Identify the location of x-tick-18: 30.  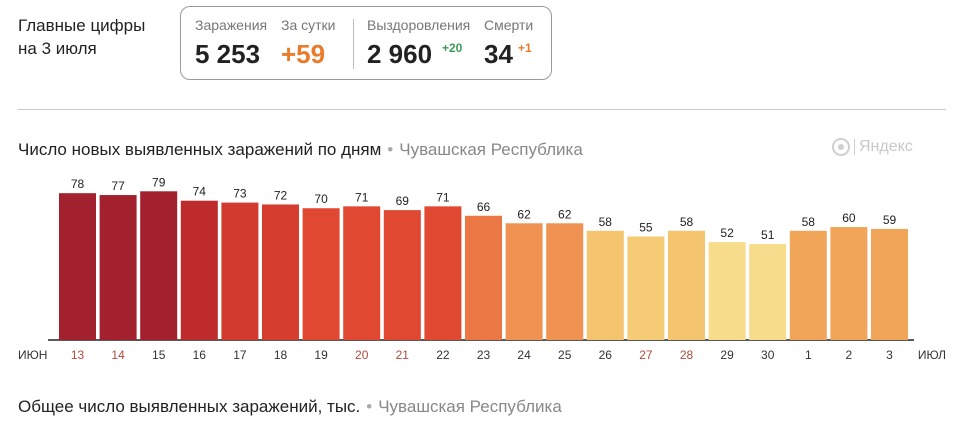
(768, 355).